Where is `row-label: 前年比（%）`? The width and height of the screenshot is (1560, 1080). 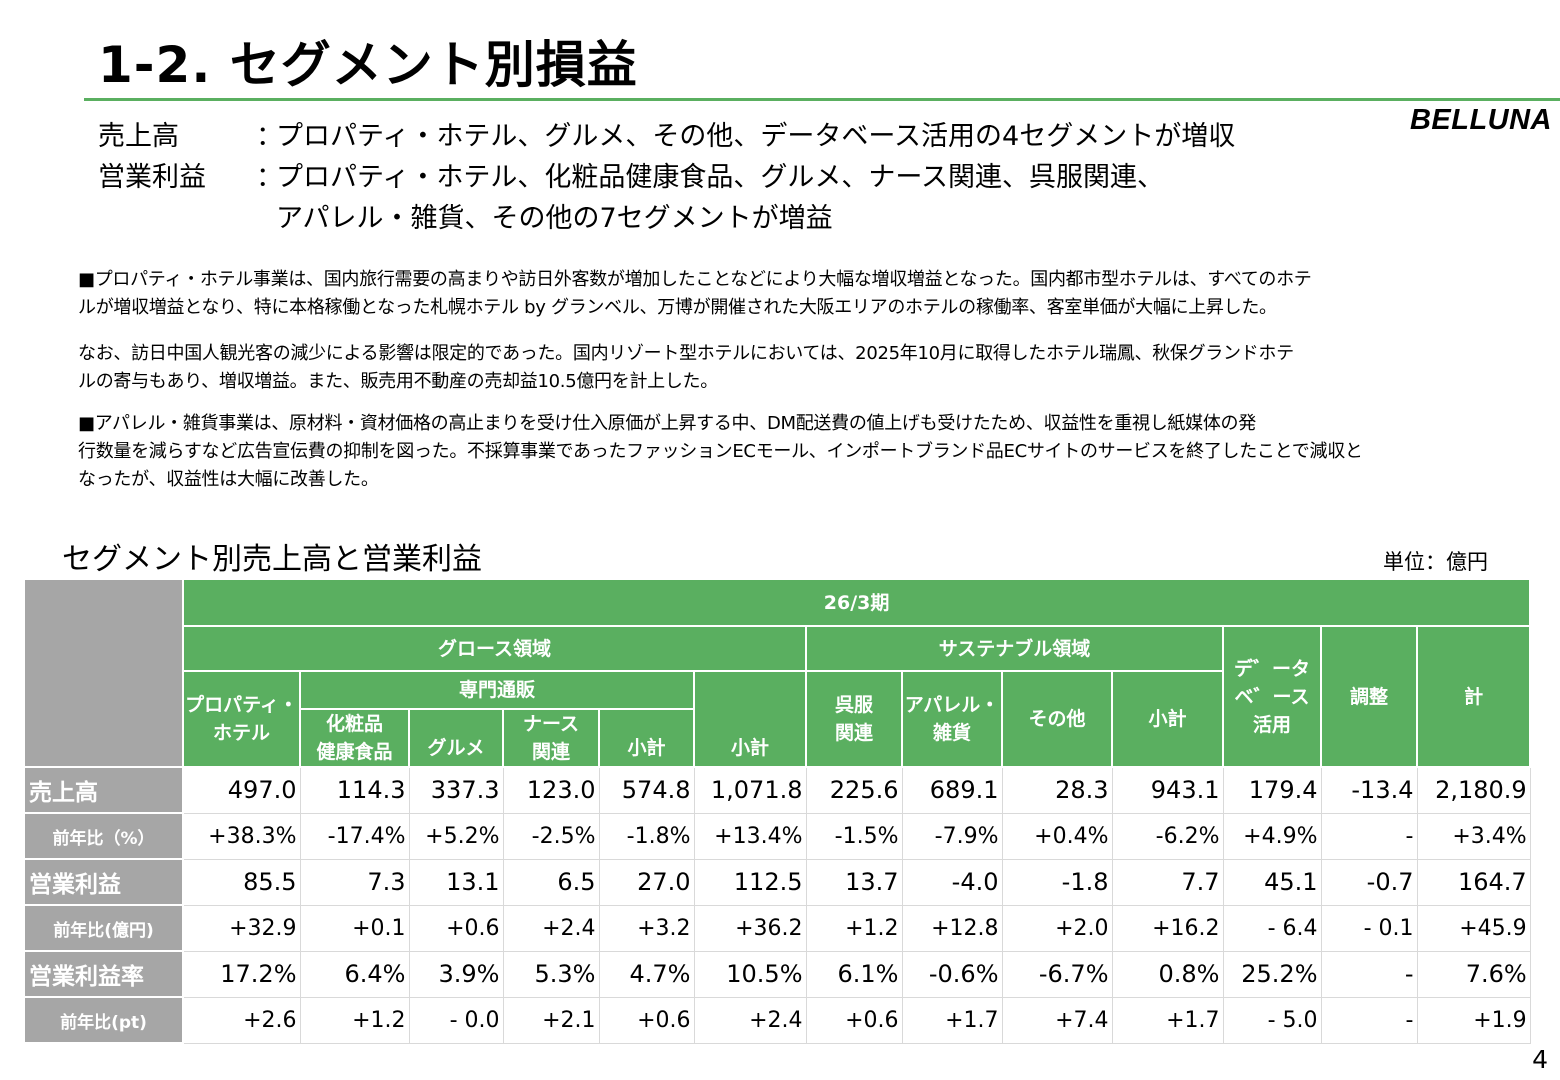
row-label: 前年比（%） is located at coordinates (103, 836).